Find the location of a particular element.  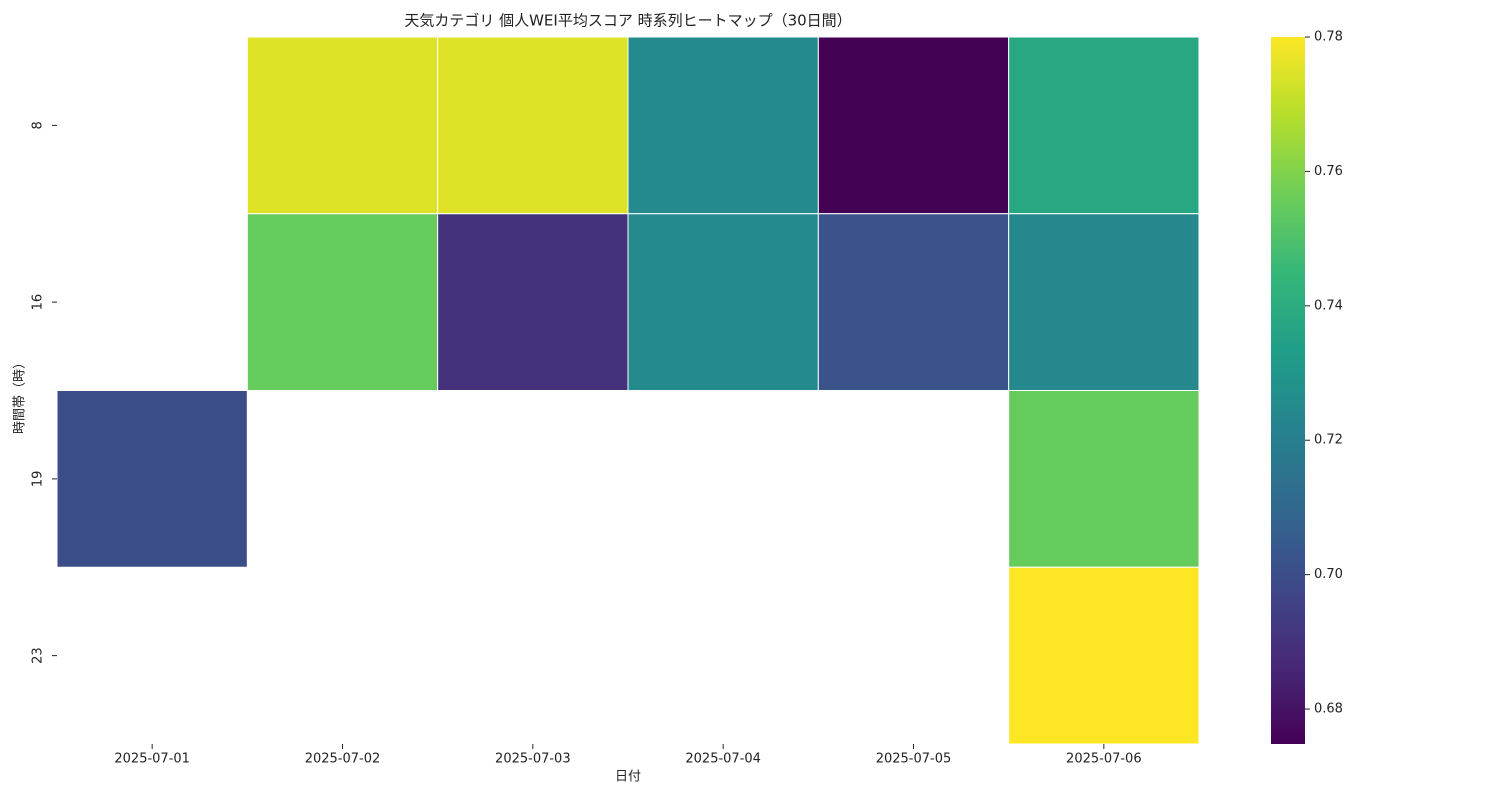

colorbar-tick-label: 0.74 is located at coordinates (1328, 305).